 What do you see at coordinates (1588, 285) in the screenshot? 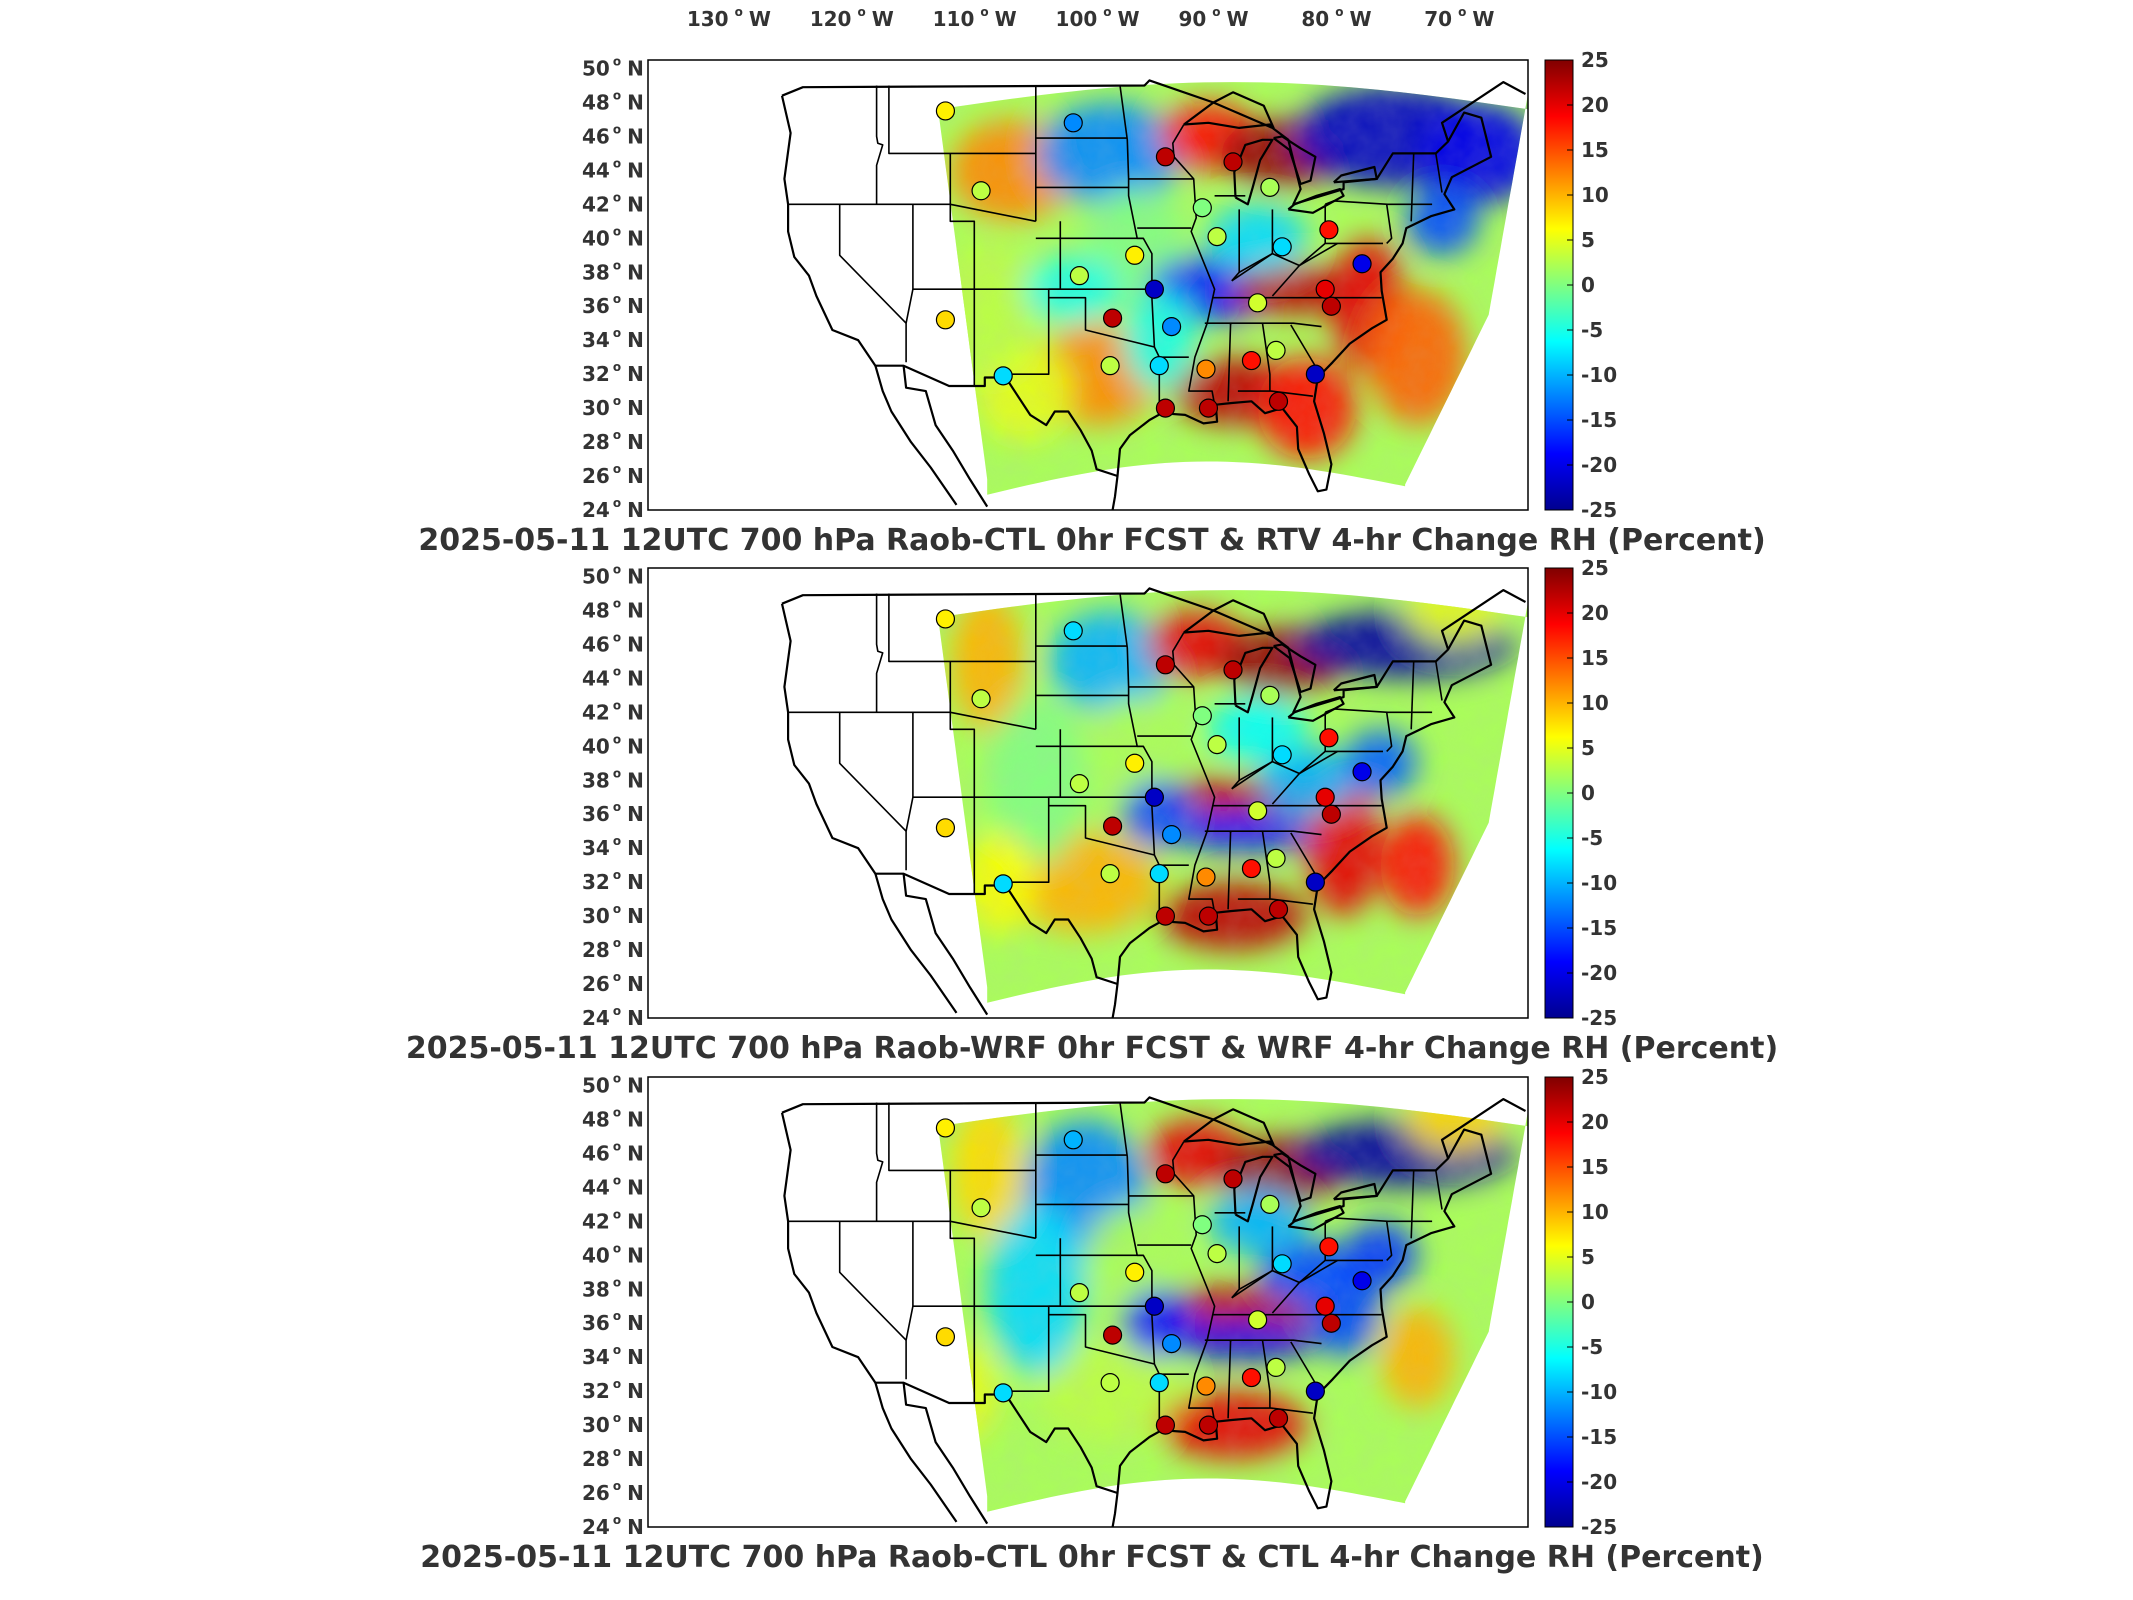
I see `colorbar-tick-label: 0` at bounding box center [1588, 285].